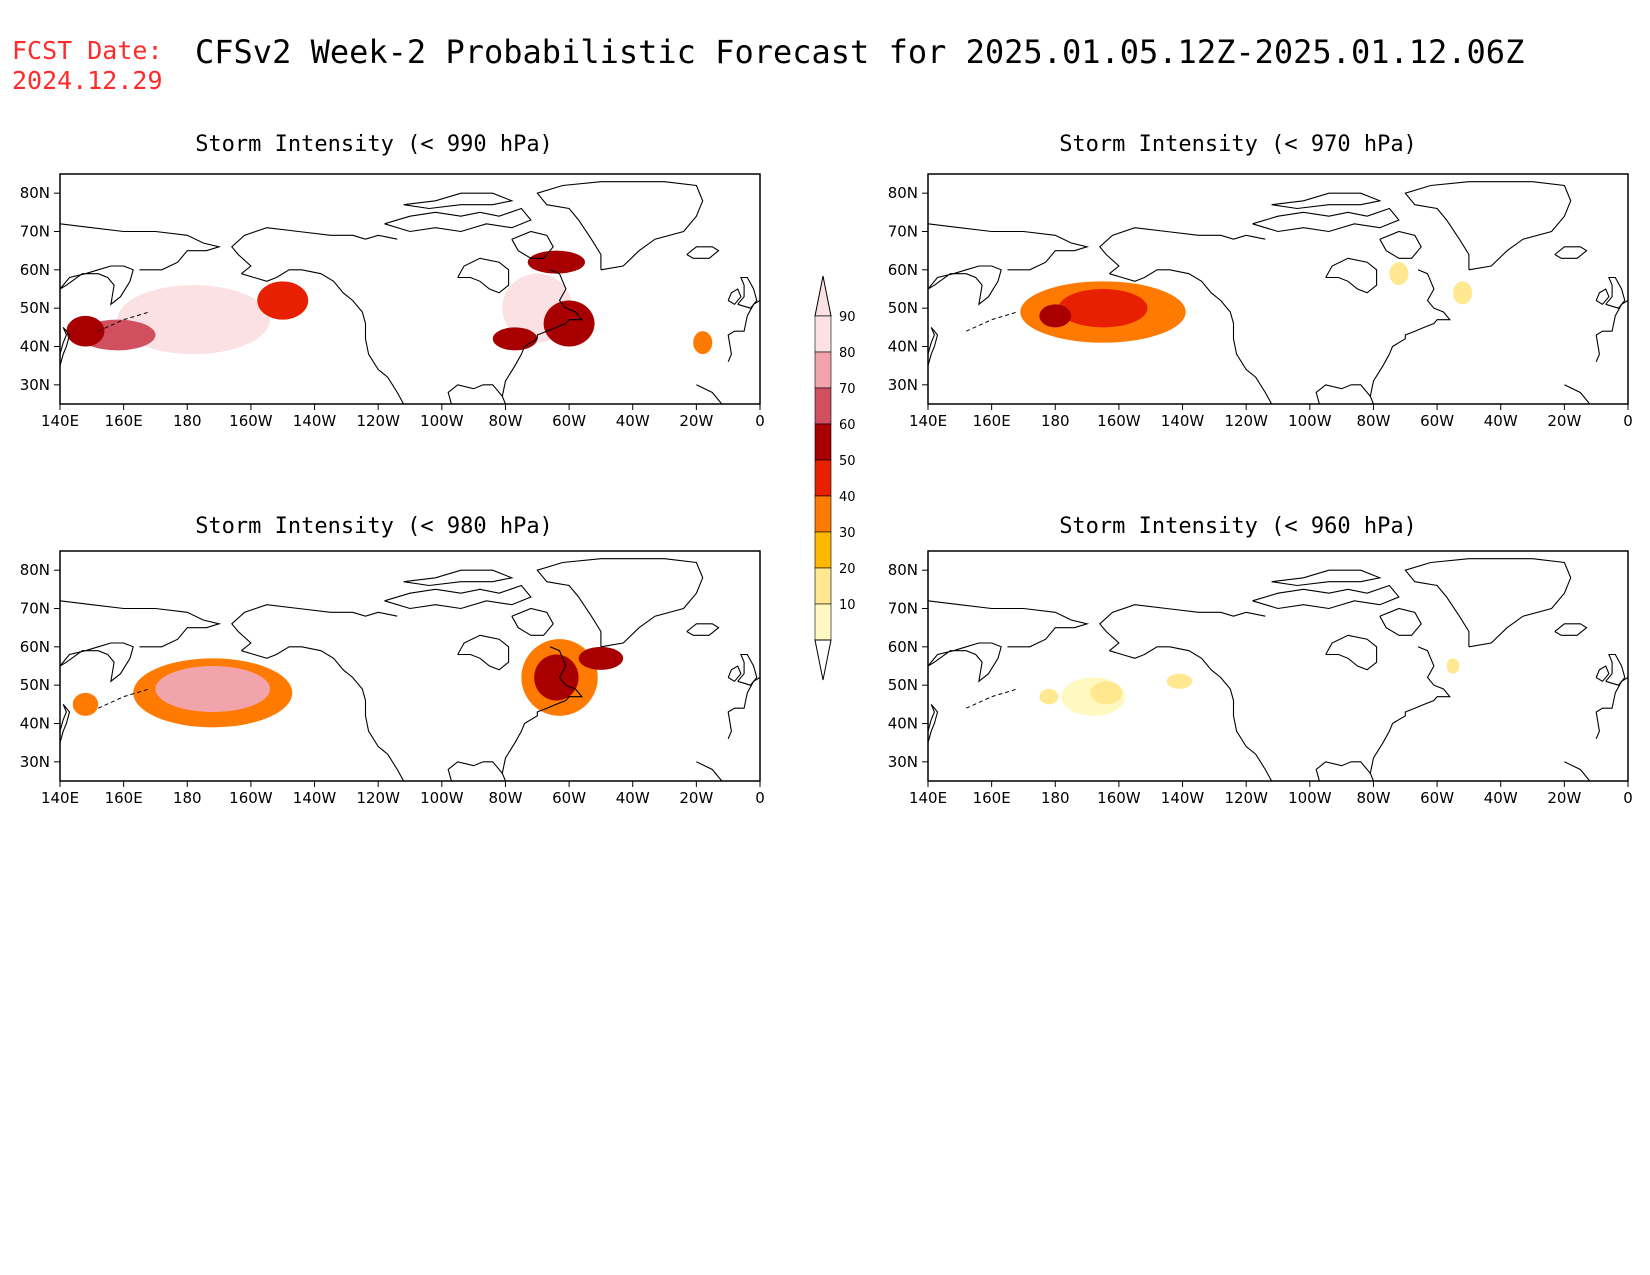  What do you see at coordinates (835, 478) in the screenshot?
I see `colorbar: 90 80 70 60 50 40 30 20 10` at bounding box center [835, 478].